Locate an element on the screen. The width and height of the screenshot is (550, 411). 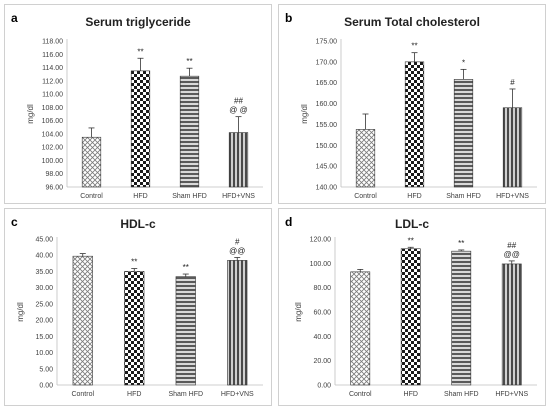
chart-title: Serum triglyceride is located at coordinates (138, 22).